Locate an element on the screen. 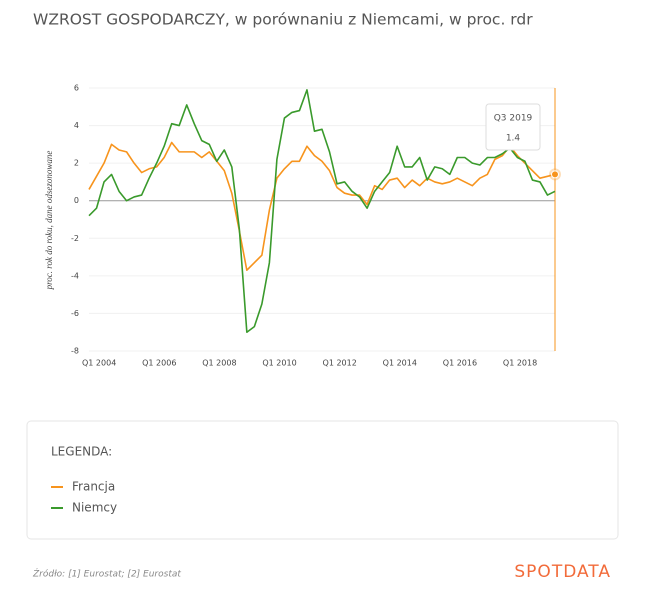  x-tick-label: Q1 2006 is located at coordinates (159, 363).